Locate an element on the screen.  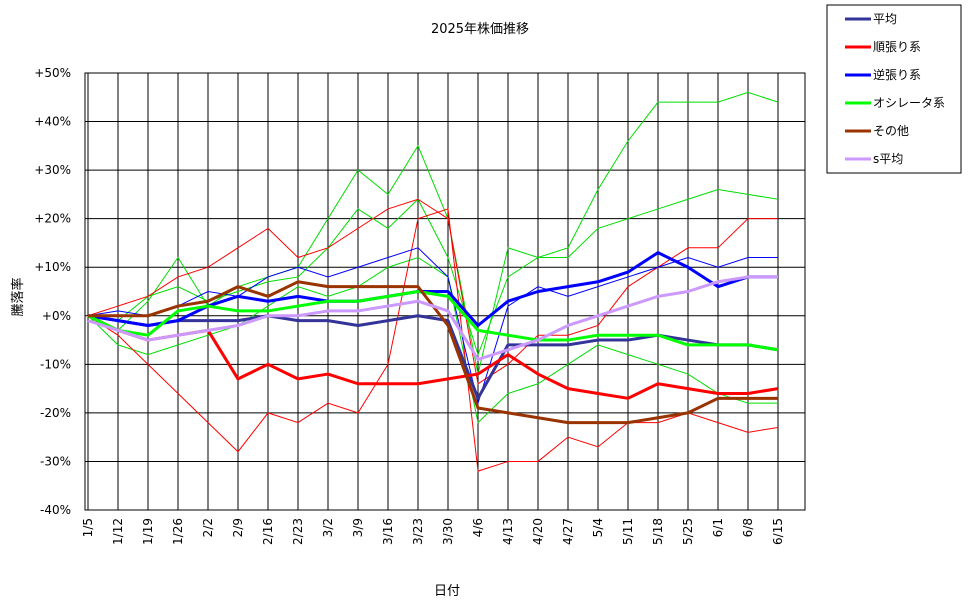
y-tick-label: +50% is located at coordinates (52, 73).